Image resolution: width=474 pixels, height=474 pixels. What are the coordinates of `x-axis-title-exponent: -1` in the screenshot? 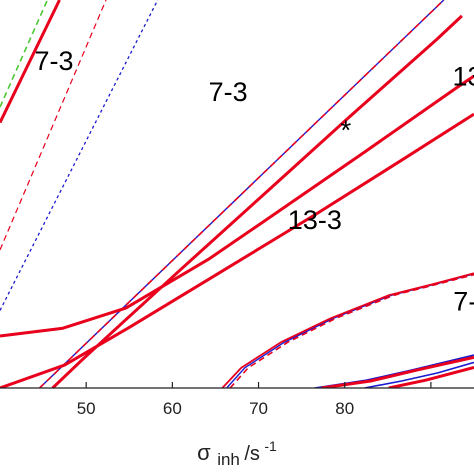 It's located at (270, 446).